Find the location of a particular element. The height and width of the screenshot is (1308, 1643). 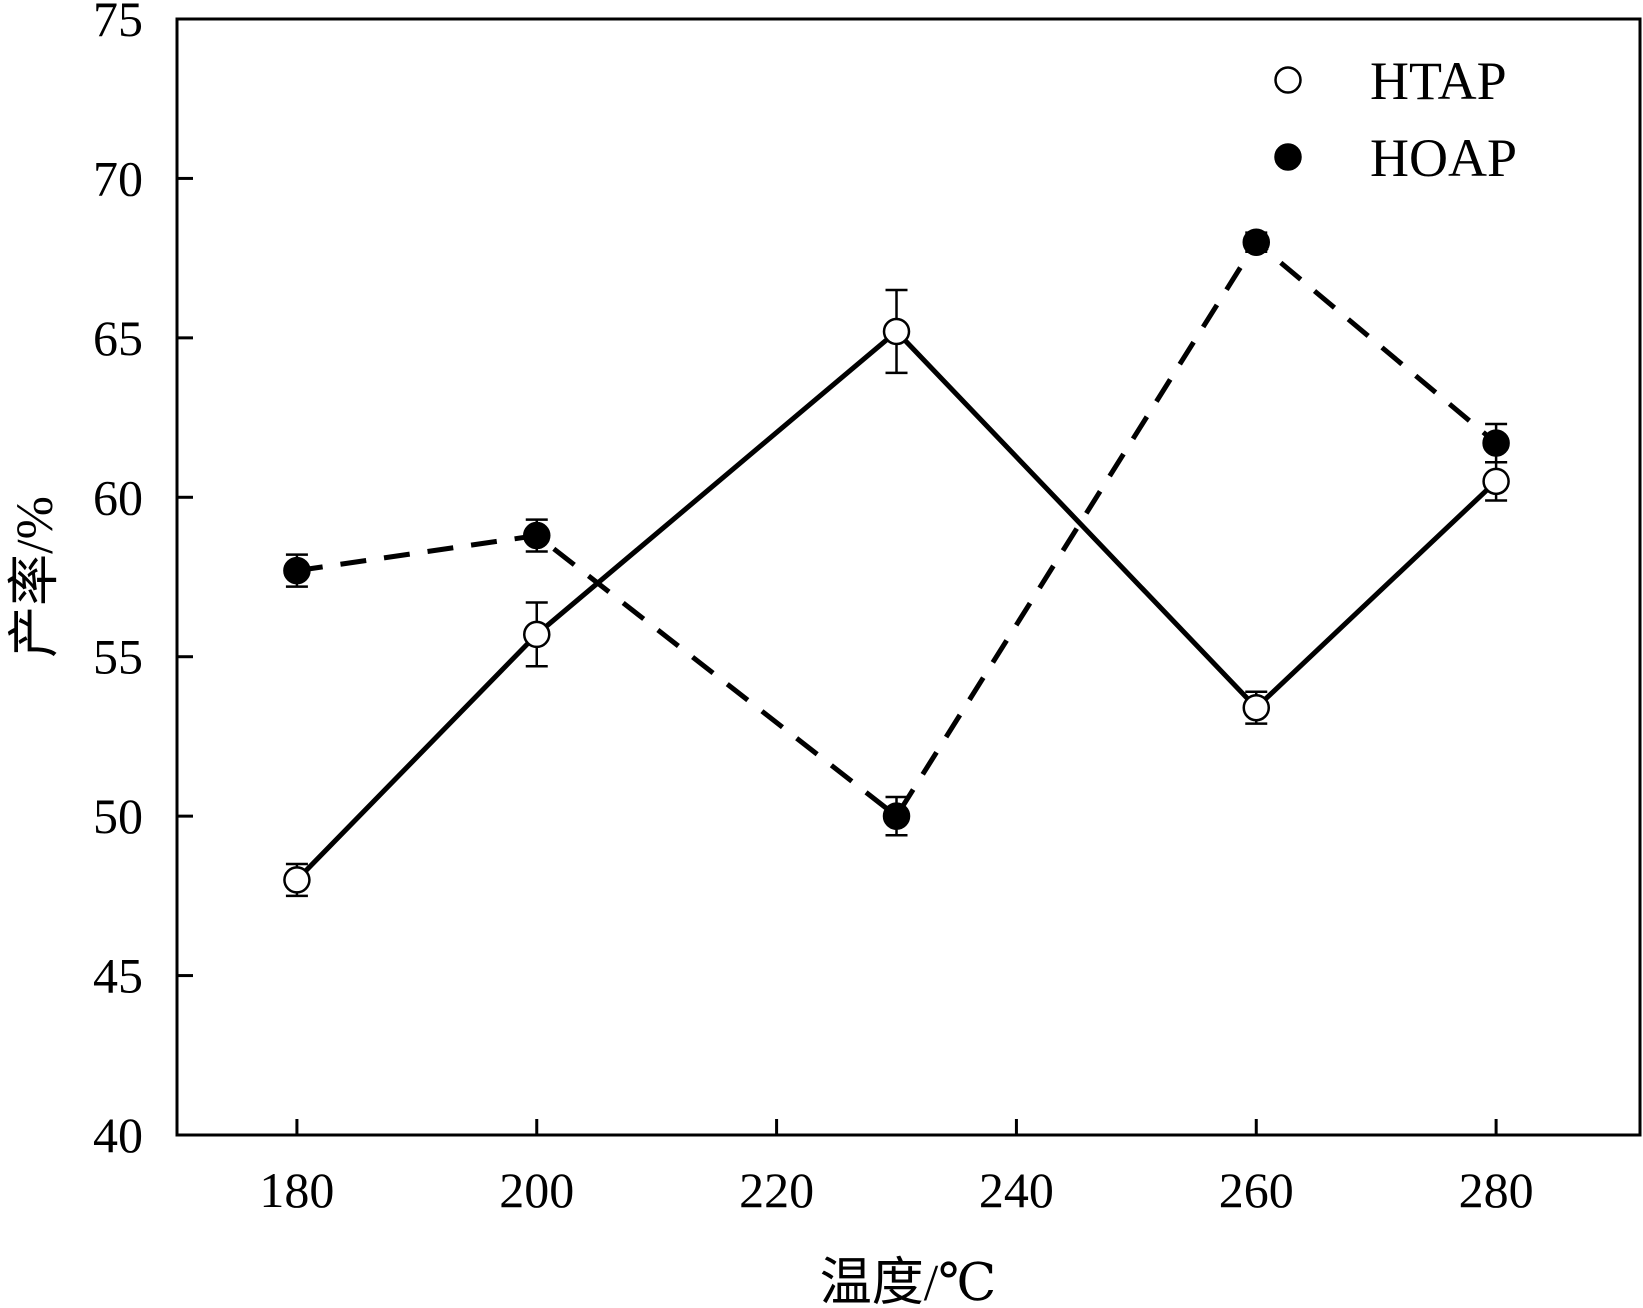

y-tick-label: 60 is located at coordinates (118, 497).